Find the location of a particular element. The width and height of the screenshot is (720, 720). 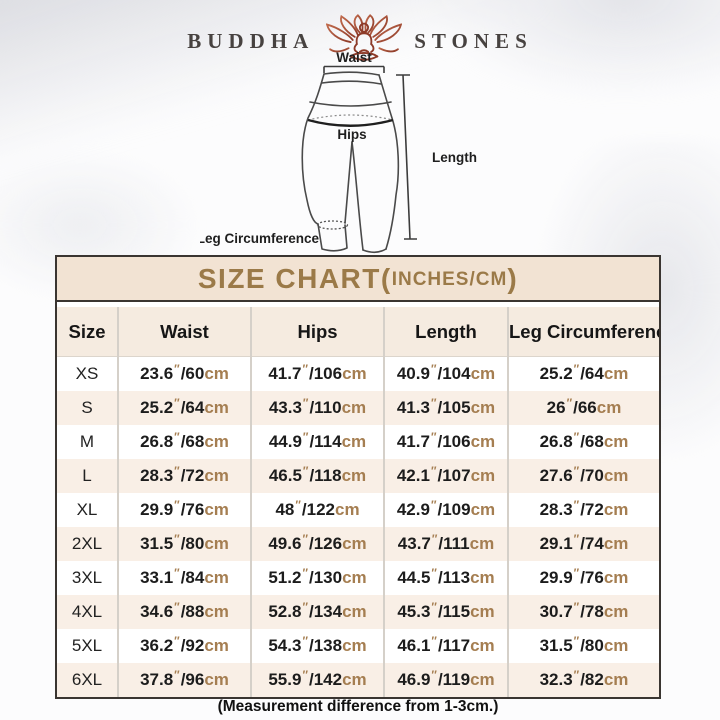

lotus-meditation-icon is located at coordinates (364, 37).